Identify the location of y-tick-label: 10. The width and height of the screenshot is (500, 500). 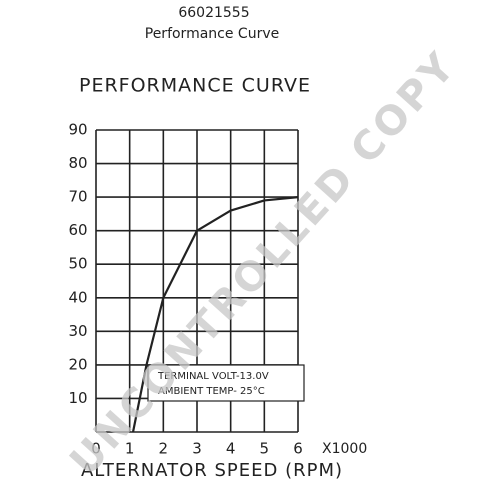
(77, 398).